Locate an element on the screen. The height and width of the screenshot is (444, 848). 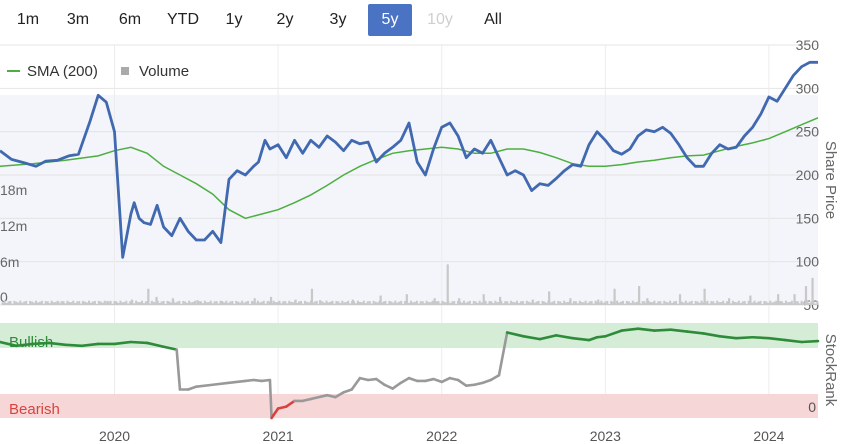
x-axis-tick-label: 2022 is located at coordinates (441, 436).